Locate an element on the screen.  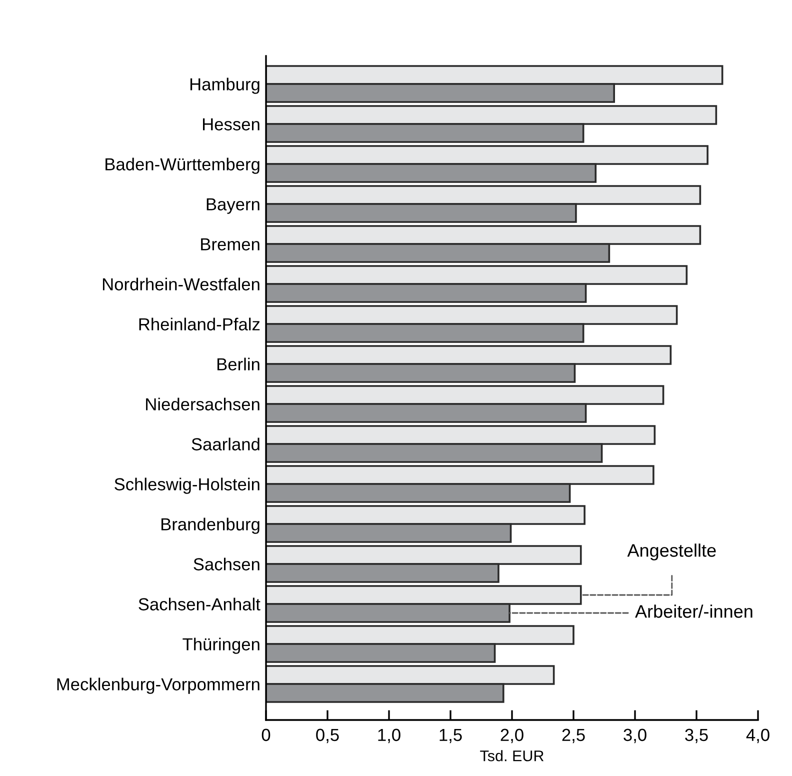
x-tick-label: 3,0 is located at coordinates (635, 736).